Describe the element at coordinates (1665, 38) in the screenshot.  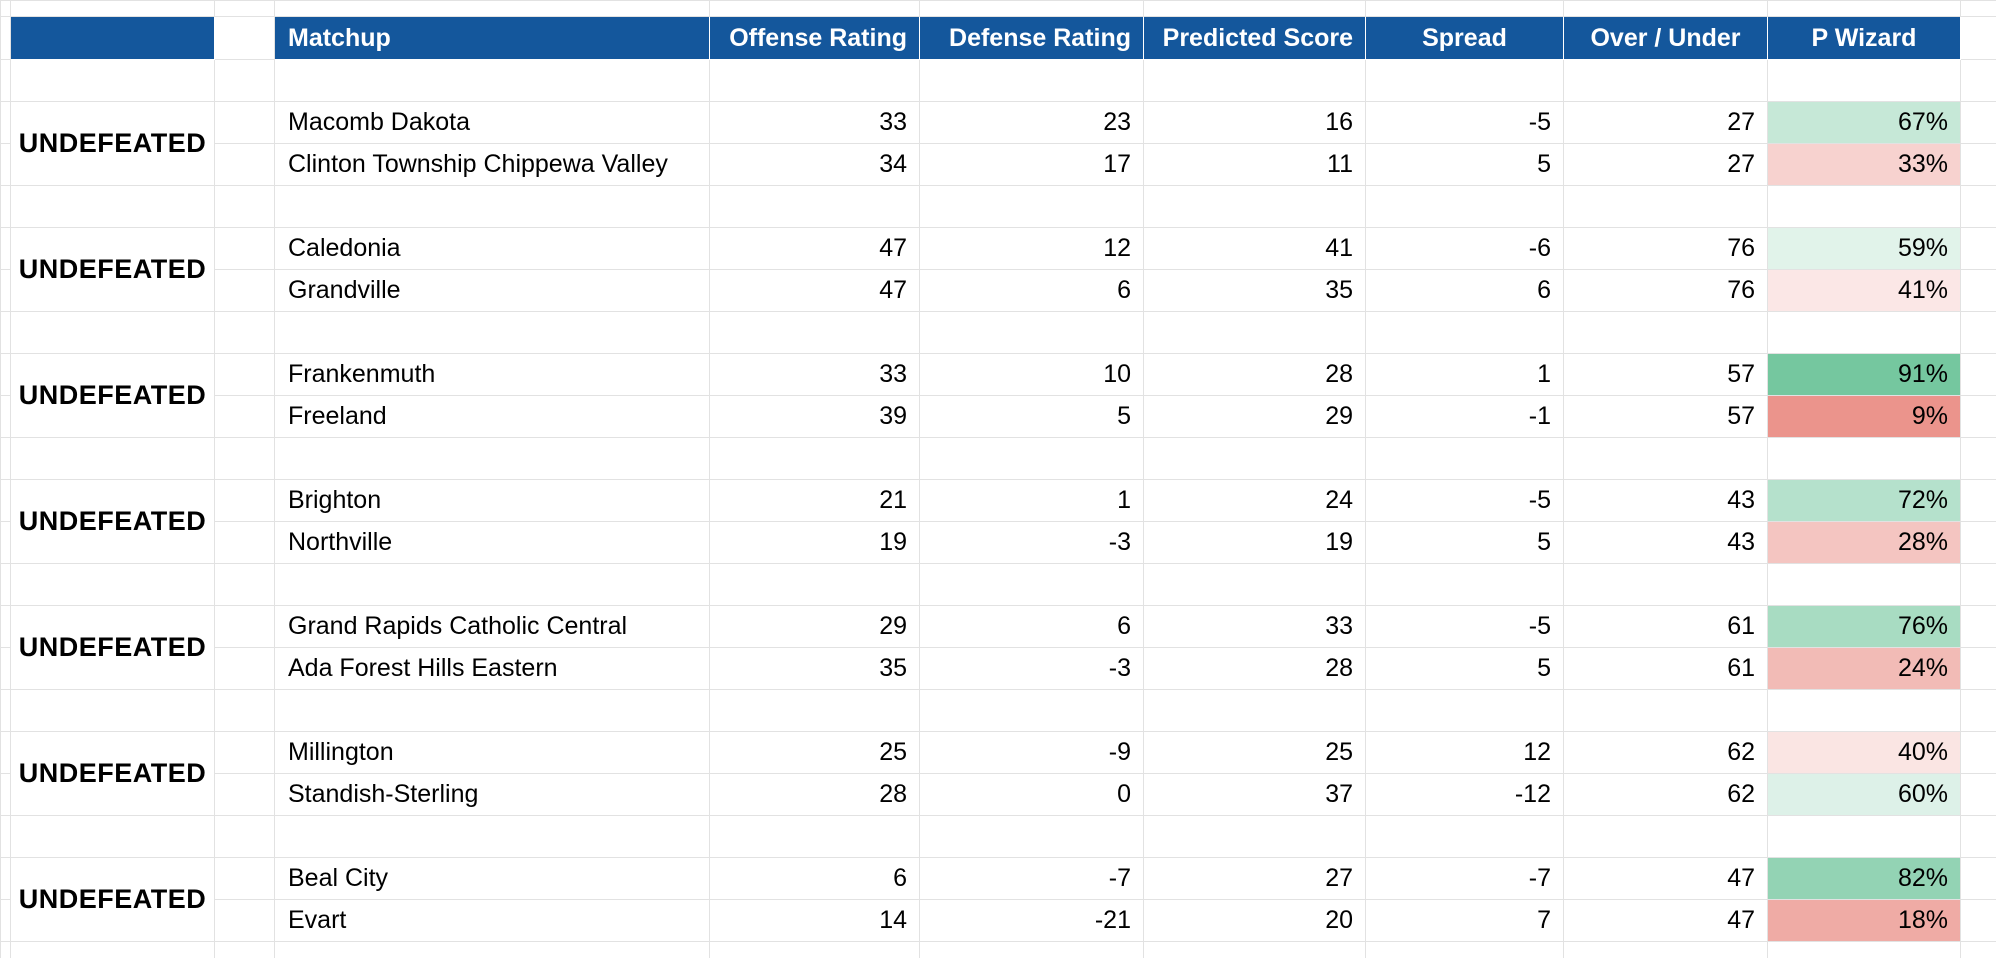
I see `header-cell-over-under: Over / Under` at that location.